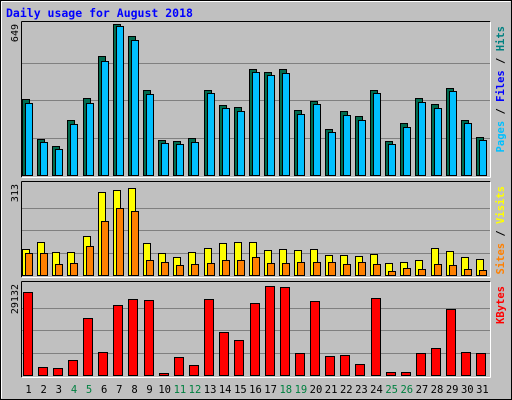 The height and width of the screenshot is (400, 512). What do you see at coordinates (149, 390) in the screenshot?
I see `x-tick-label: 9` at bounding box center [149, 390].